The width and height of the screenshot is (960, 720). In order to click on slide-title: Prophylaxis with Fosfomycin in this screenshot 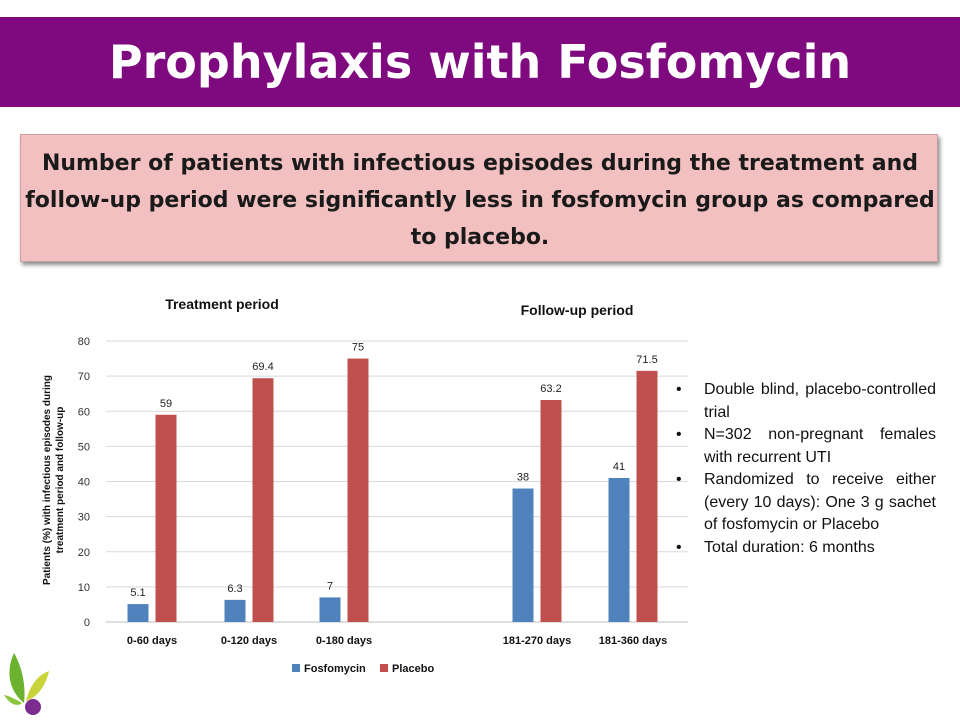, I will do `click(480, 62)`.